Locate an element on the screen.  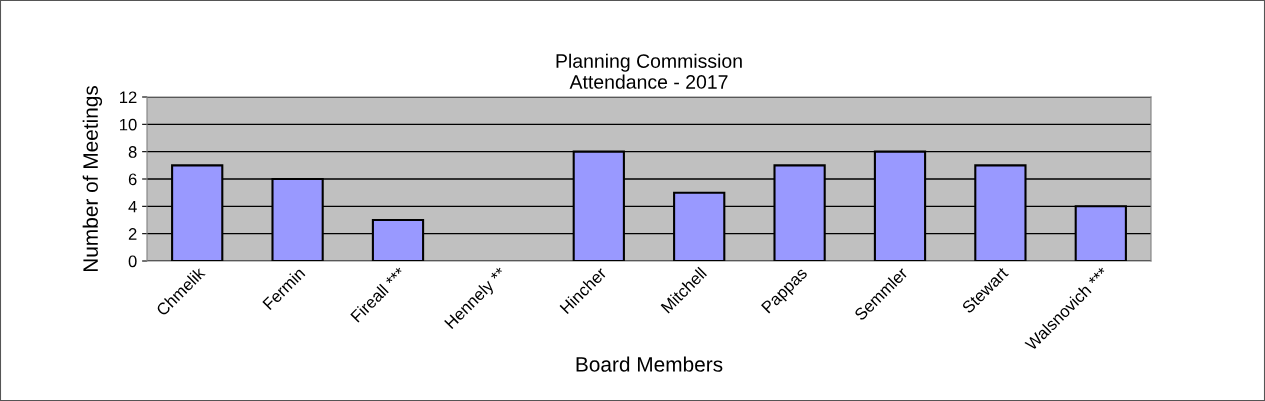
x-axis-title: Board Members is located at coordinates (649, 364).